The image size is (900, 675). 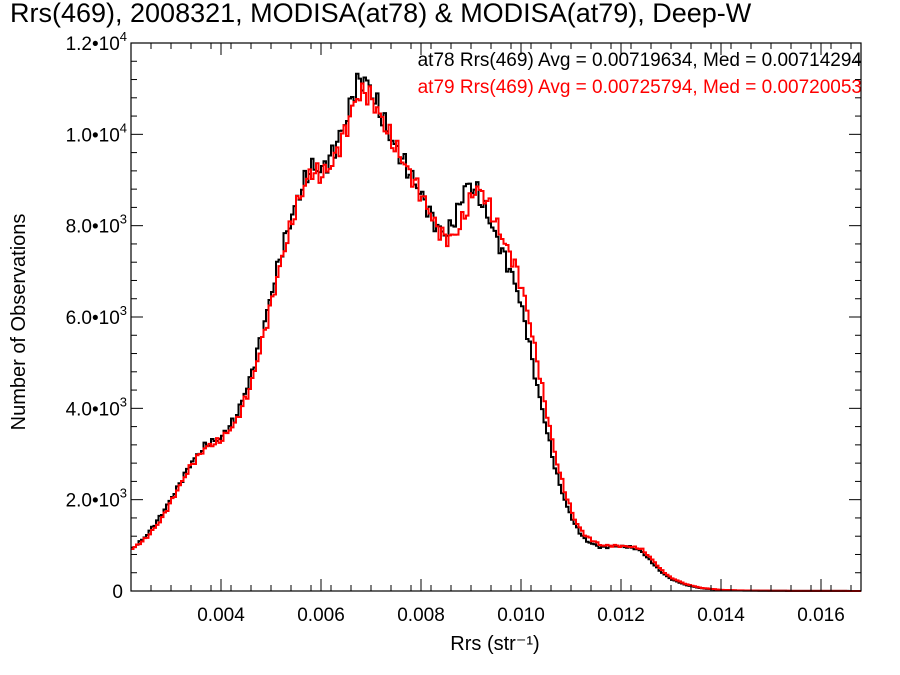 I want to click on x-tick-label: 0.010, so click(x=521, y=615).